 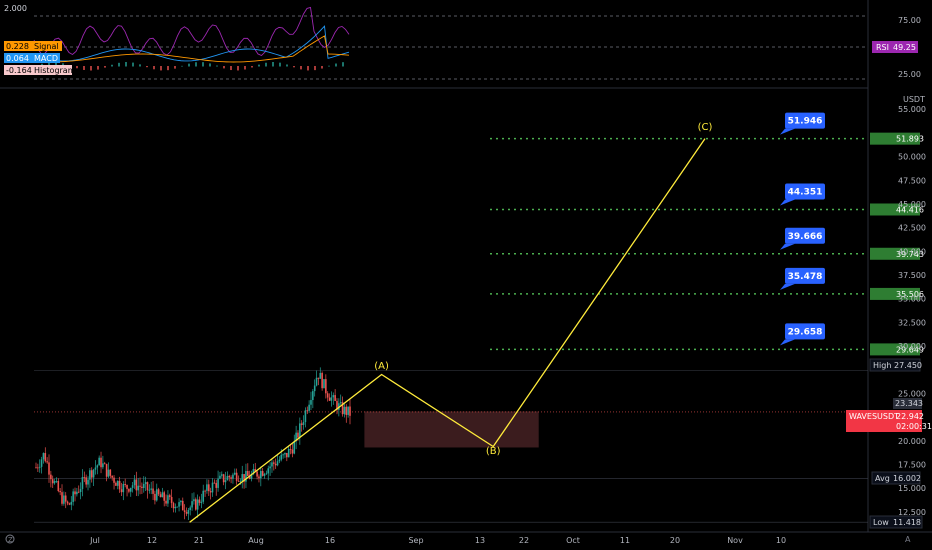 What do you see at coordinates (909, 20) in the screenshot?
I see `rsi-tick-75: 75.00` at bounding box center [909, 20].